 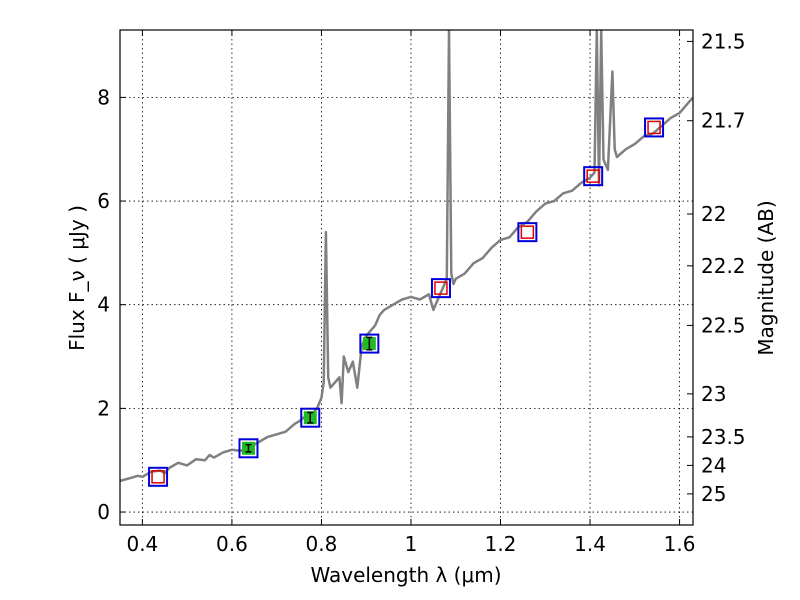 What do you see at coordinates (142, 544) in the screenshot?
I see `x-tick-label: 0.4` at bounding box center [142, 544].